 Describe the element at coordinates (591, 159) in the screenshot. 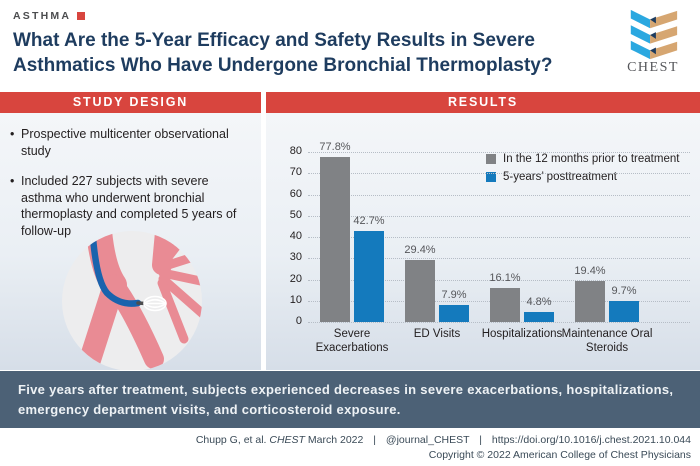

I see `legend-label: In the 12 months prior to treatment` at that location.